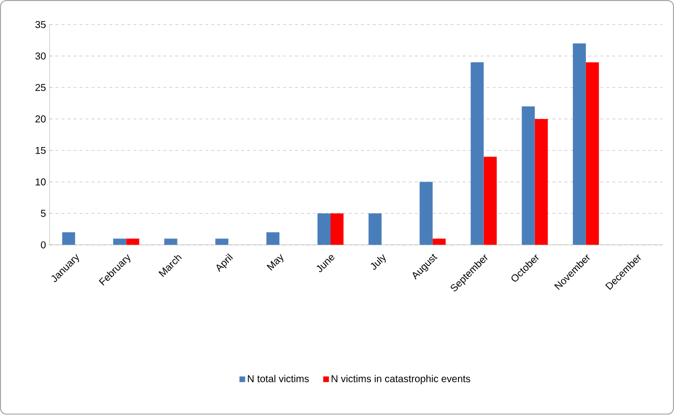  Describe the element at coordinates (275, 262) in the screenshot. I see `x-tick-label: May` at that location.